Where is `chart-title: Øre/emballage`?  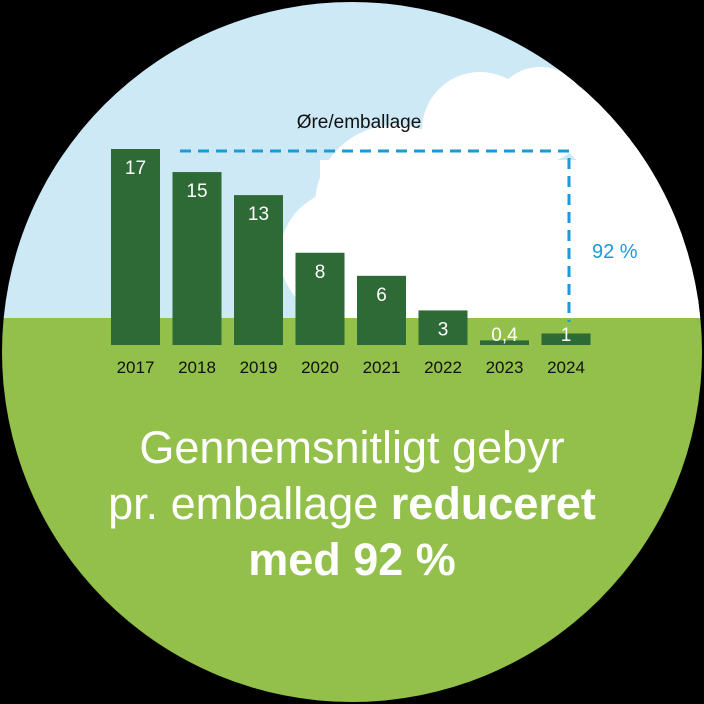 chart-title: Øre/emballage is located at coordinates (359, 122).